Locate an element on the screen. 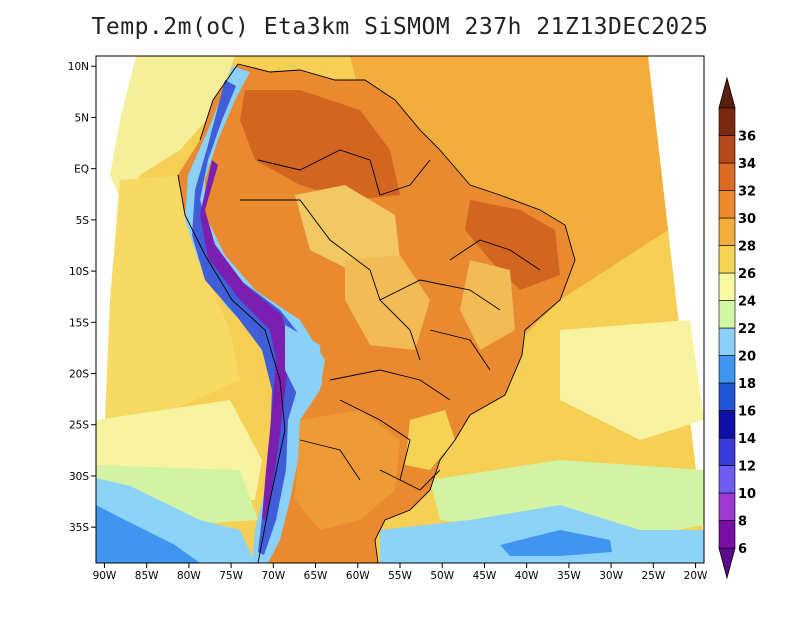 The image size is (800, 618). colorbar-label: 6 is located at coordinates (742, 549).